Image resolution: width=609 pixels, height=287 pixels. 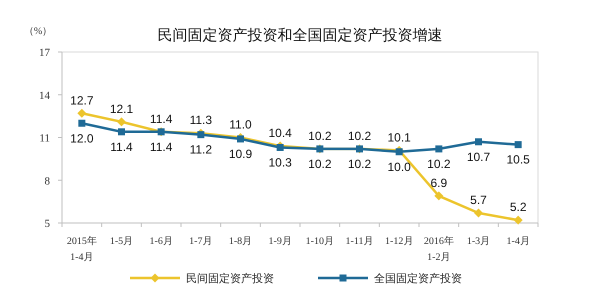 What do you see at coordinates (44, 138) in the screenshot?
I see `y-tick-label: 11` at bounding box center [44, 138].